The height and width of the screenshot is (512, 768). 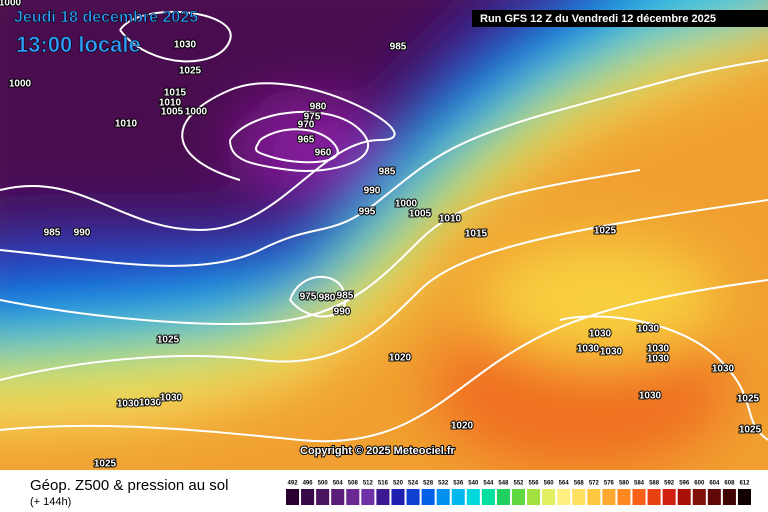 I want to click on colorbar-label: 548, so click(x=503, y=484).